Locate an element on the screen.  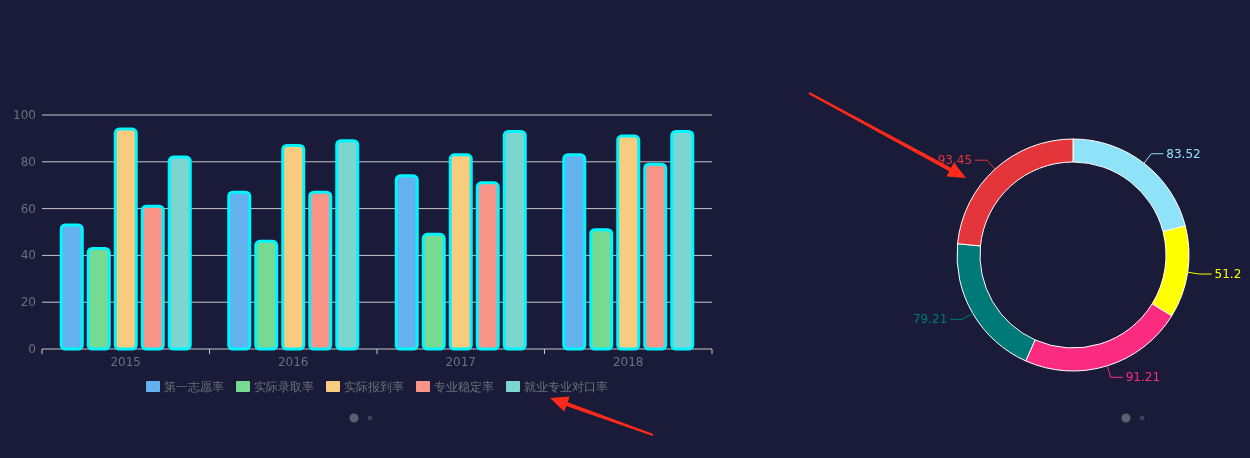
y-tick-label: 40 is located at coordinates (28, 255).